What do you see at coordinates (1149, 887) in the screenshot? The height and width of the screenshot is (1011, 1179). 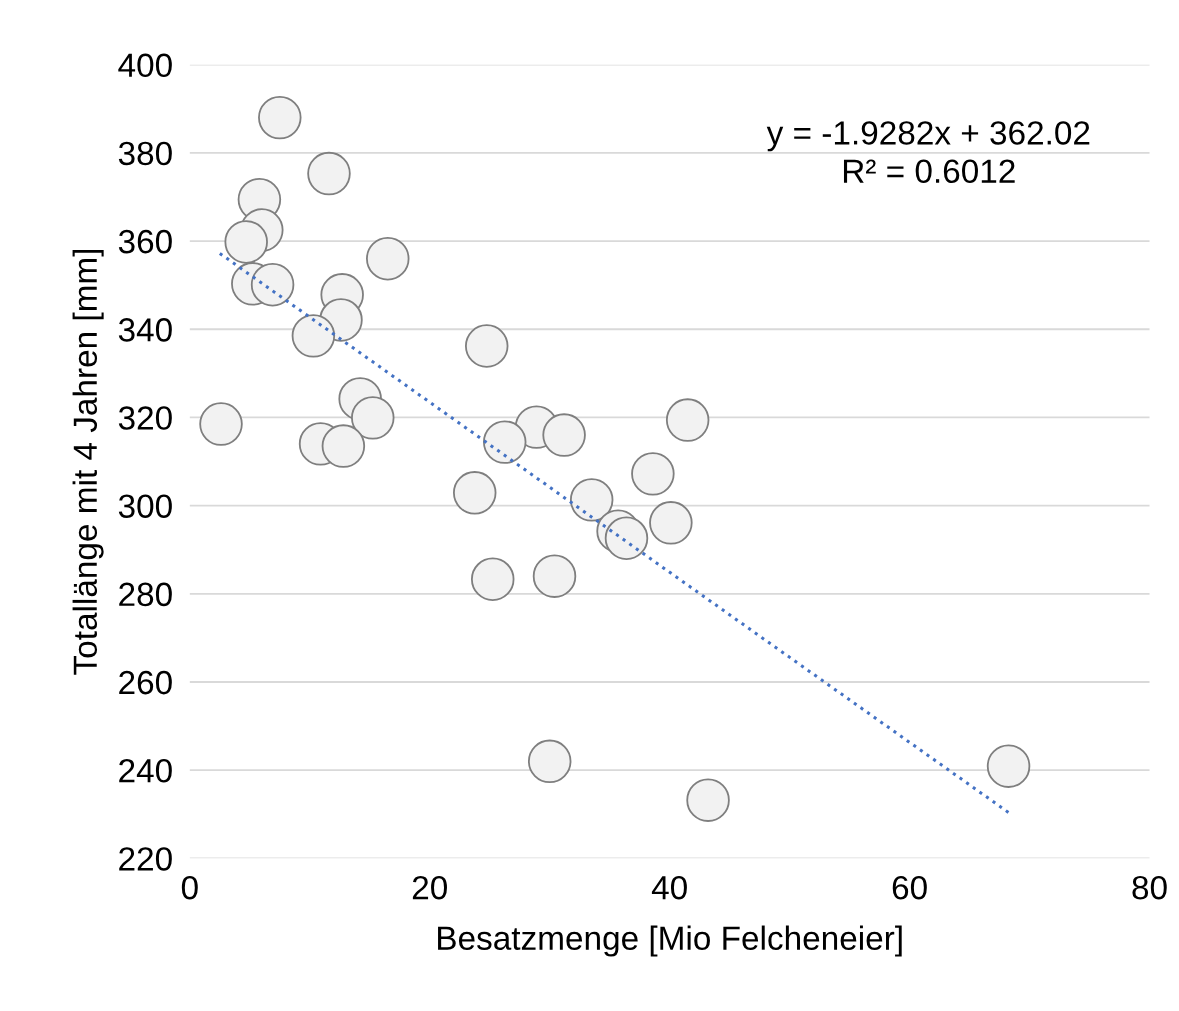 I see `x-tick-label: 80` at bounding box center [1149, 887].